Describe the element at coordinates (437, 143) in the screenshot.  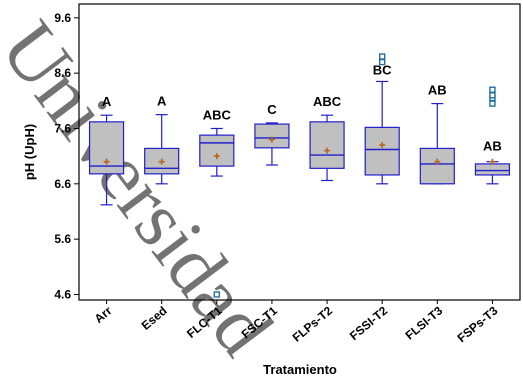
I see `box-FLSI-T3` at that location.